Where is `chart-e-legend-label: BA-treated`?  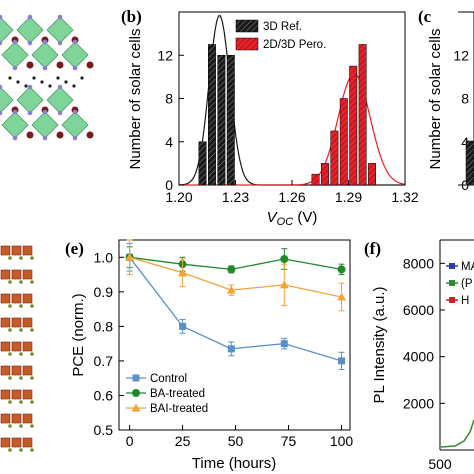
chart-e-legend-label: BA-treated is located at coordinates (177, 394).